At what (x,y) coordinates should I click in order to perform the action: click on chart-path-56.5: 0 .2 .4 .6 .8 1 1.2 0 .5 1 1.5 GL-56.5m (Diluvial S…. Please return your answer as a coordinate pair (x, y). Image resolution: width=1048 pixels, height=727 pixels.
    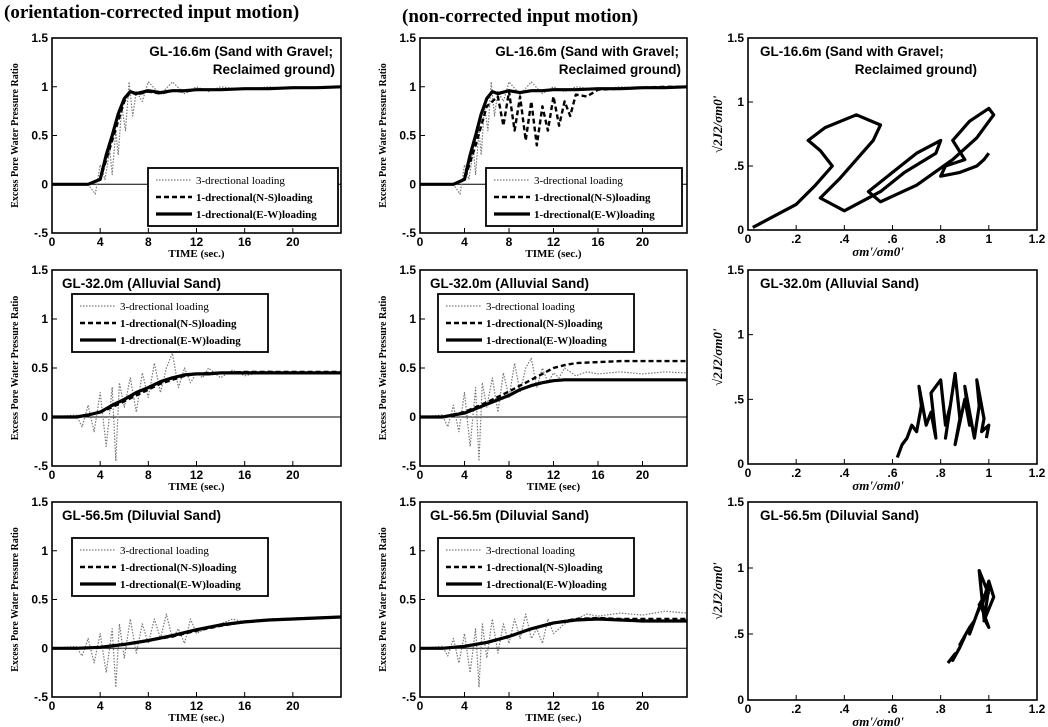
    Looking at the image, I should click on (878, 611).